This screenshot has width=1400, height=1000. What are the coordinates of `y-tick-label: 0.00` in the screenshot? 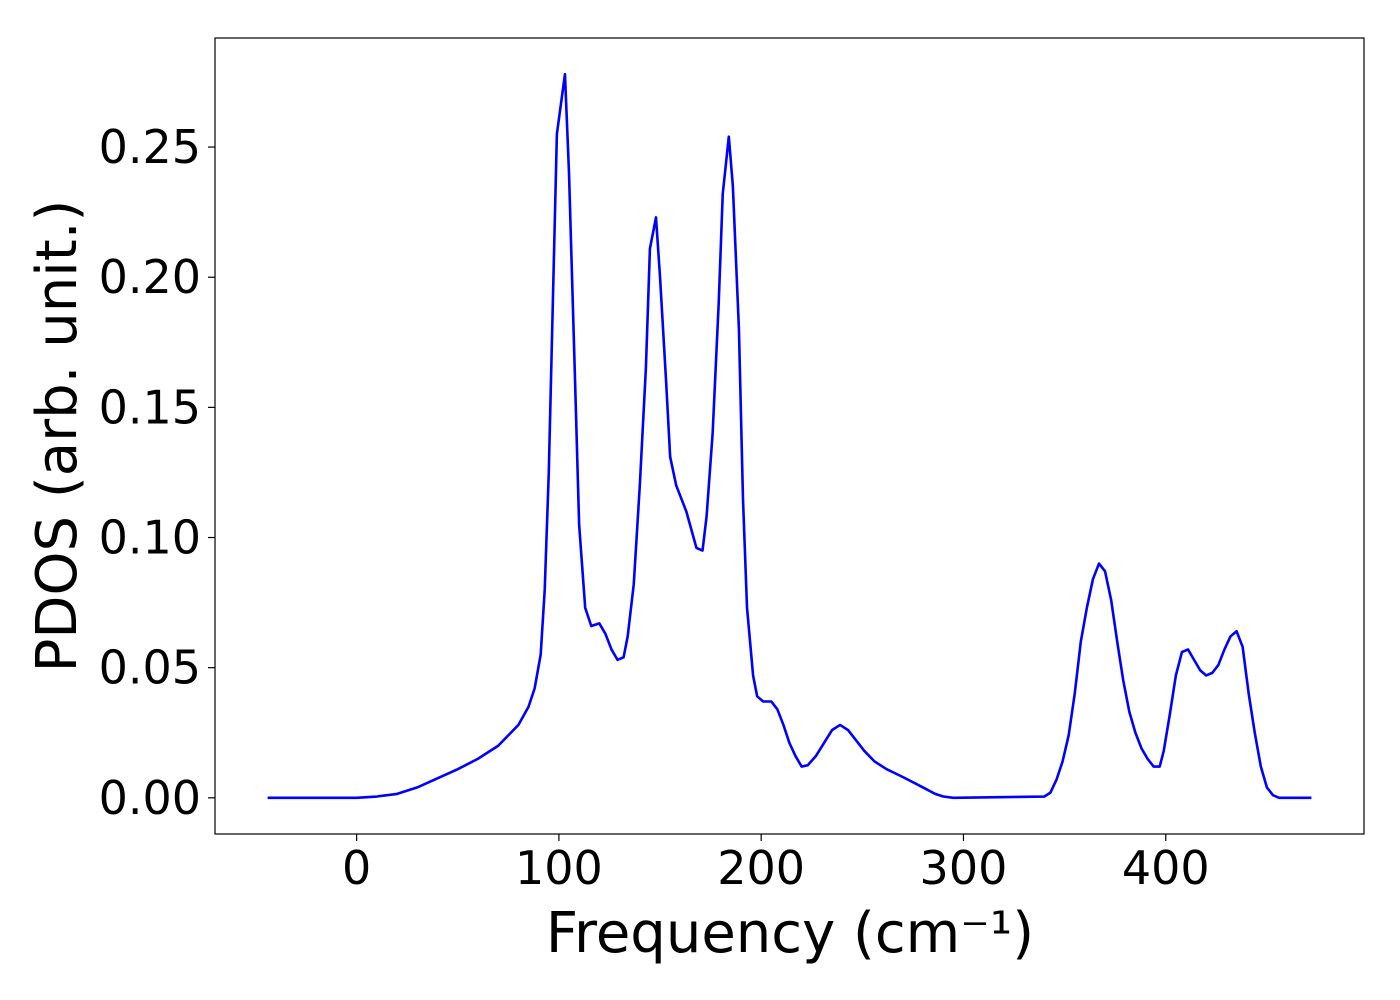 It's located at (150, 798).